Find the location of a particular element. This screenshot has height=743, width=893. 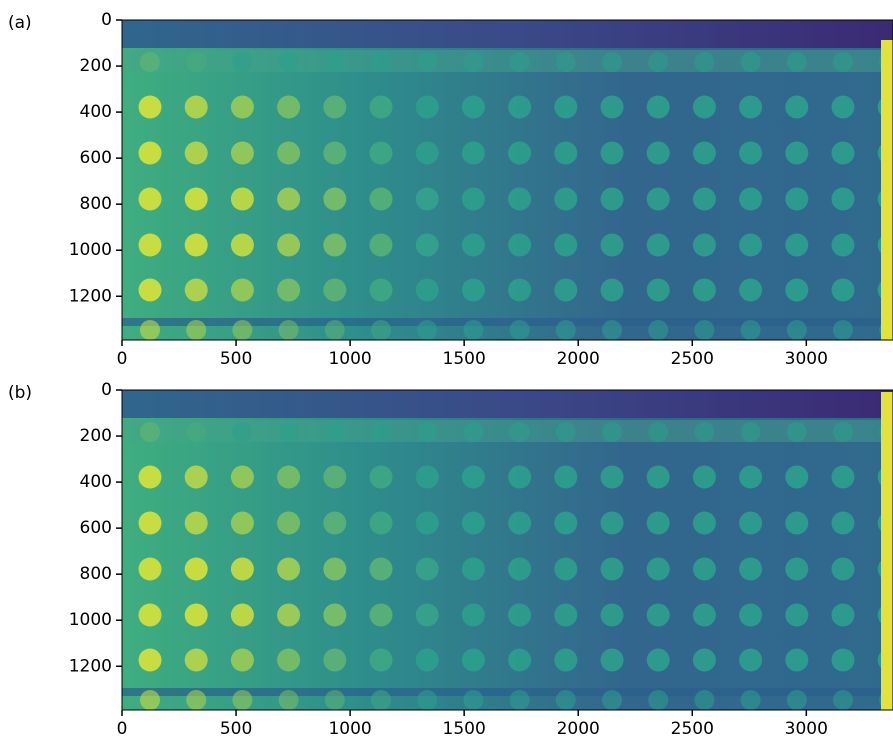

x-tick-label: 500 is located at coordinates (236, 359).